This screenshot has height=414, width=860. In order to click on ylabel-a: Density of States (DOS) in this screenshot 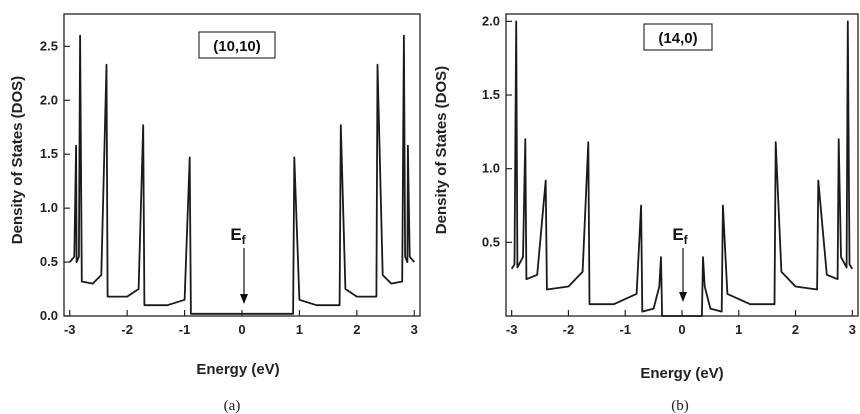, I will do `click(17, 160)`.